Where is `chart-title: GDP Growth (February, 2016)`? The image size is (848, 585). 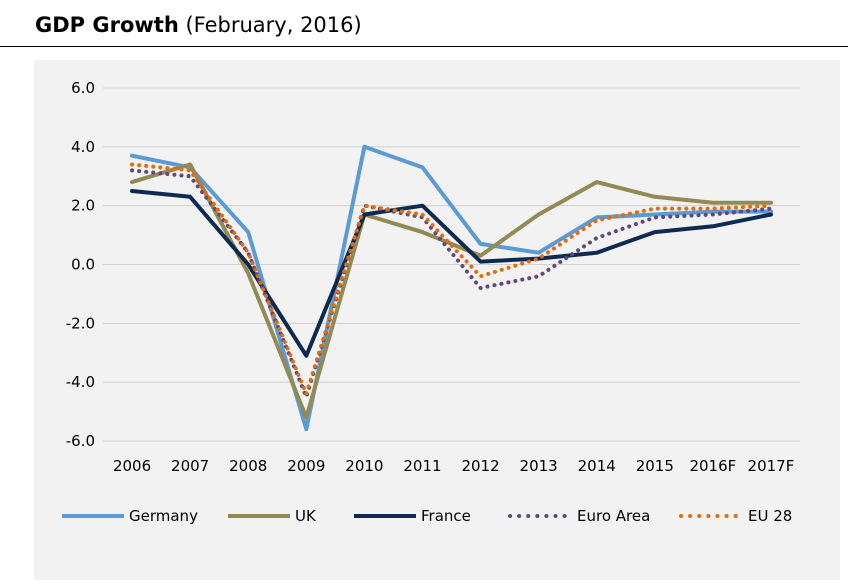 chart-title: GDP Growth (February, 2016) is located at coordinates (198, 25).